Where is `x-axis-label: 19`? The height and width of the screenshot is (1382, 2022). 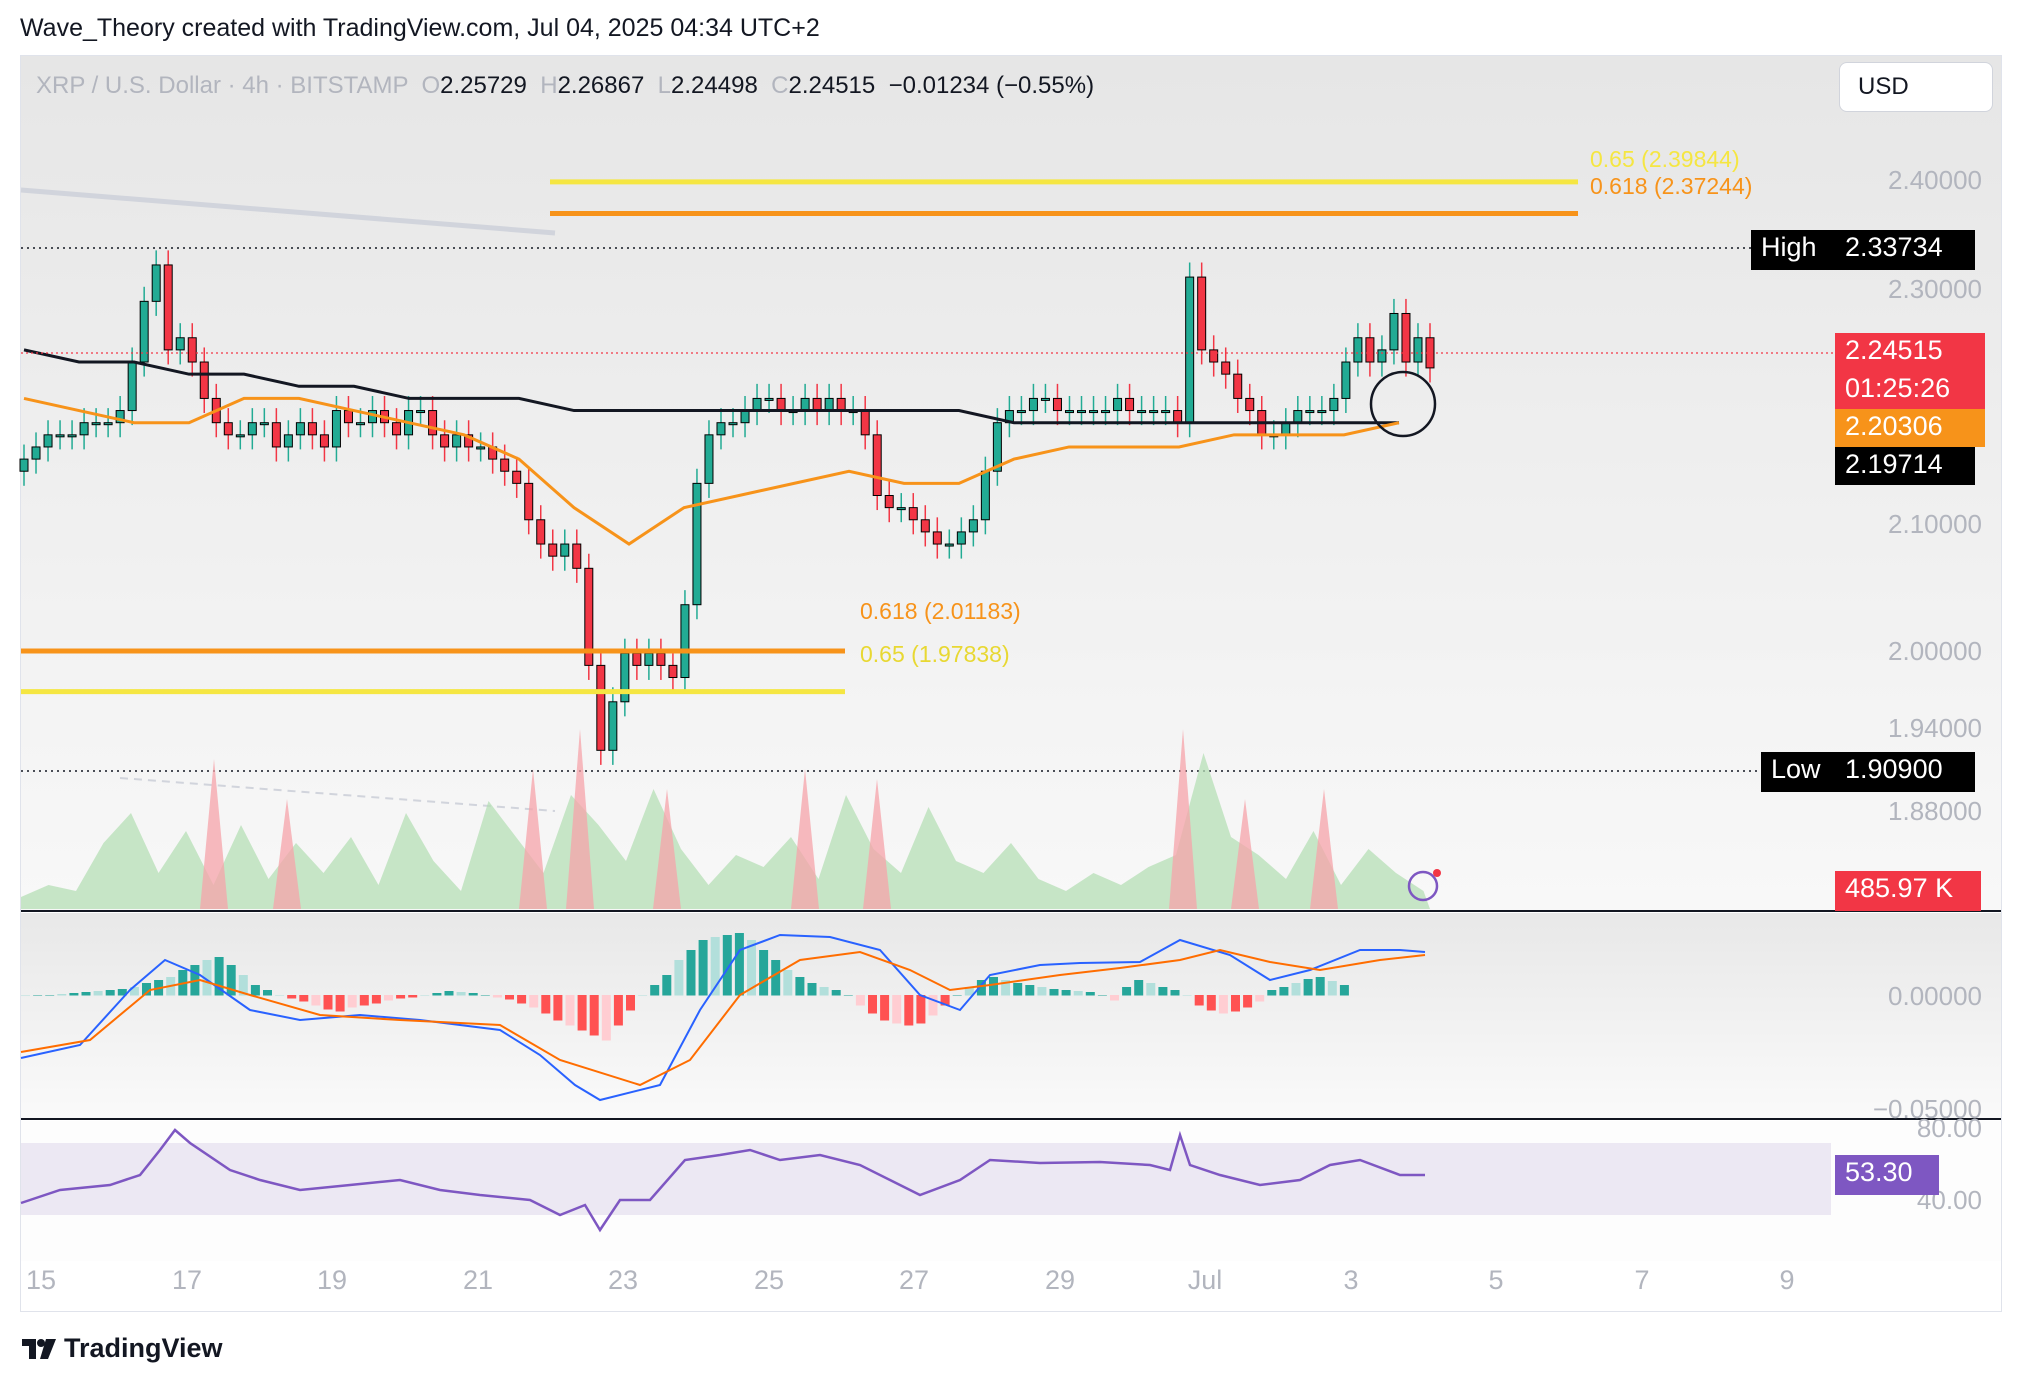
x-axis-label: 19 is located at coordinates (332, 1280).